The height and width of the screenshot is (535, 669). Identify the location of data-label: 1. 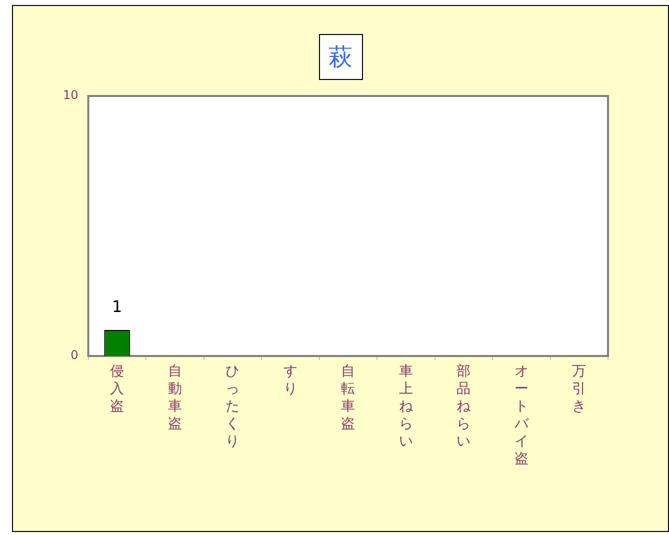
(117, 306).